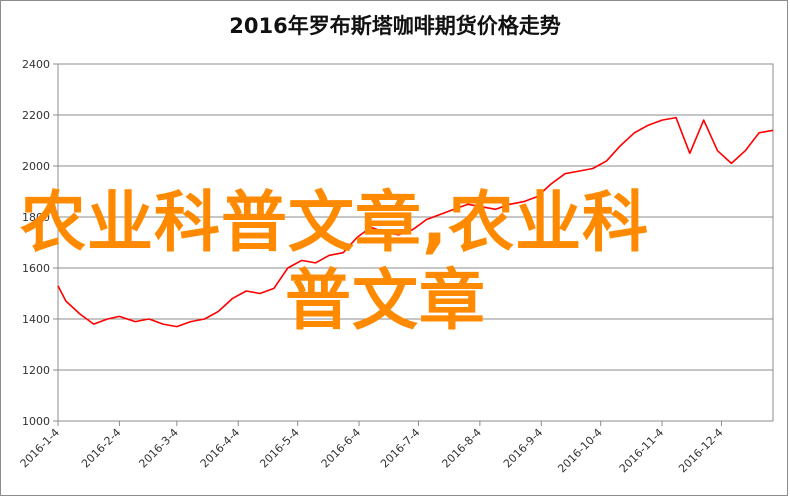  What do you see at coordinates (36, 268) in the screenshot?
I see `y-tick-label: 1600` at bounding box center [36, 268].